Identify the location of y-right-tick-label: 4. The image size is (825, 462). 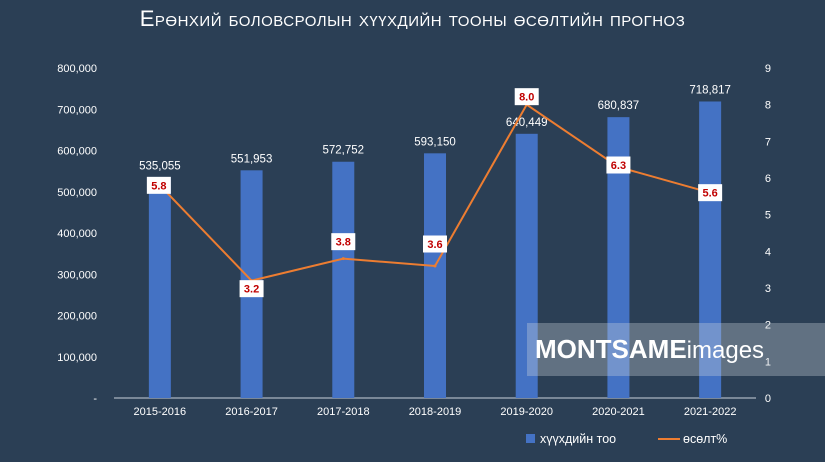
(768, 252).